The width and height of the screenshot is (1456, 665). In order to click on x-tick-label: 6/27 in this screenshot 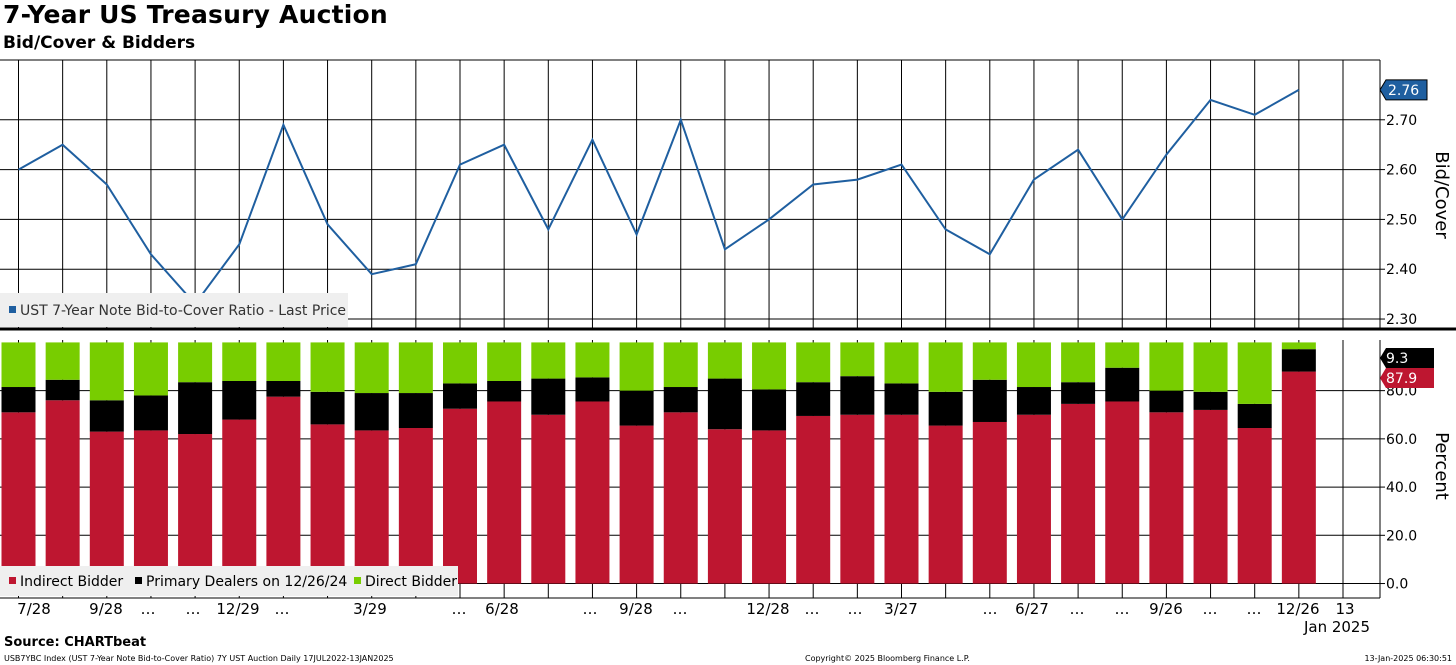, I will do `click(1032, 609)`.